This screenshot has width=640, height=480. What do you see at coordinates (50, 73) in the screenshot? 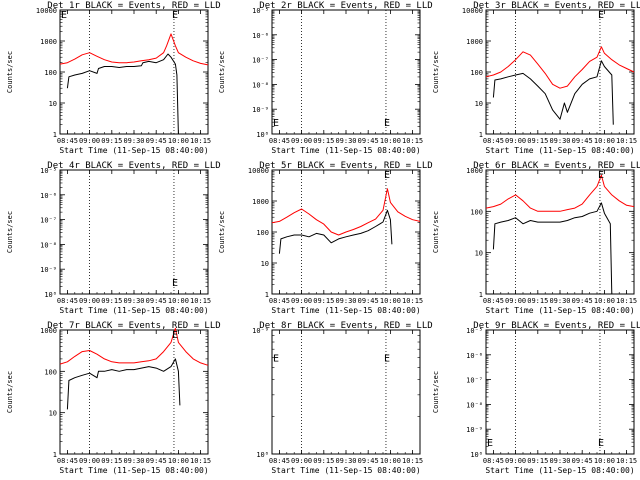
I see `y-tick-label: 100` at bounding box center [50, 73].